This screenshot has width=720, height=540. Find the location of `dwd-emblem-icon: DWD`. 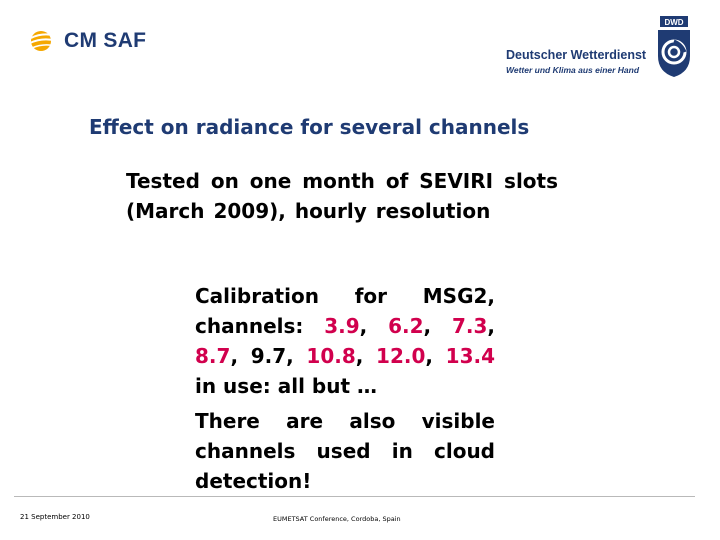

dwd-emblem-icon: DWD is located at coordinates (674, 47).